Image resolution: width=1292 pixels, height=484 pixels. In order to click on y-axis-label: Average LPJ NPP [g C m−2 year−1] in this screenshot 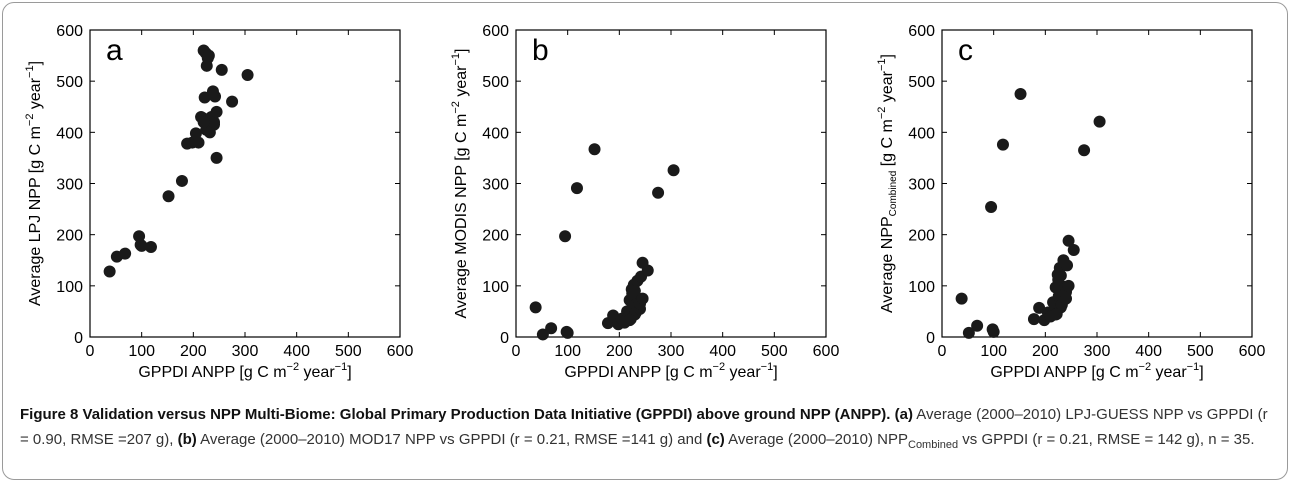, I will do `click(34, 183)`.